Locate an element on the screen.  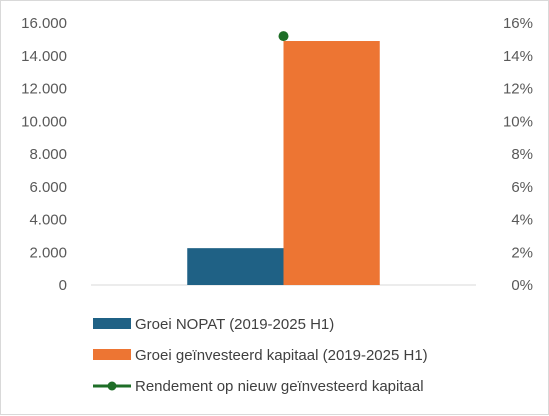
y-right-tick-label: 10% is located at coordinates (518, 121).